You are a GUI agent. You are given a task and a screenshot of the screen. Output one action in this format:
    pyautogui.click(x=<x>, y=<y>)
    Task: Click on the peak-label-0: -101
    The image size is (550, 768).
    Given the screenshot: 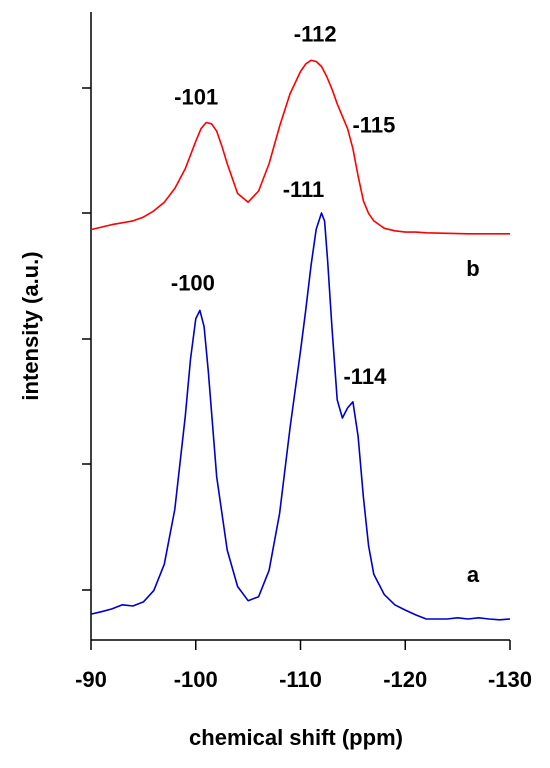 What is the action you would take?
    pyautogui.click(x=196, y=97)
    